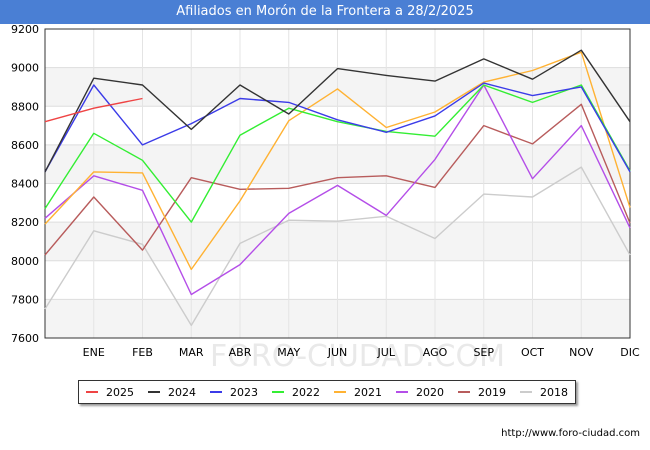  I want to click on title-bar, so click(325, 12).